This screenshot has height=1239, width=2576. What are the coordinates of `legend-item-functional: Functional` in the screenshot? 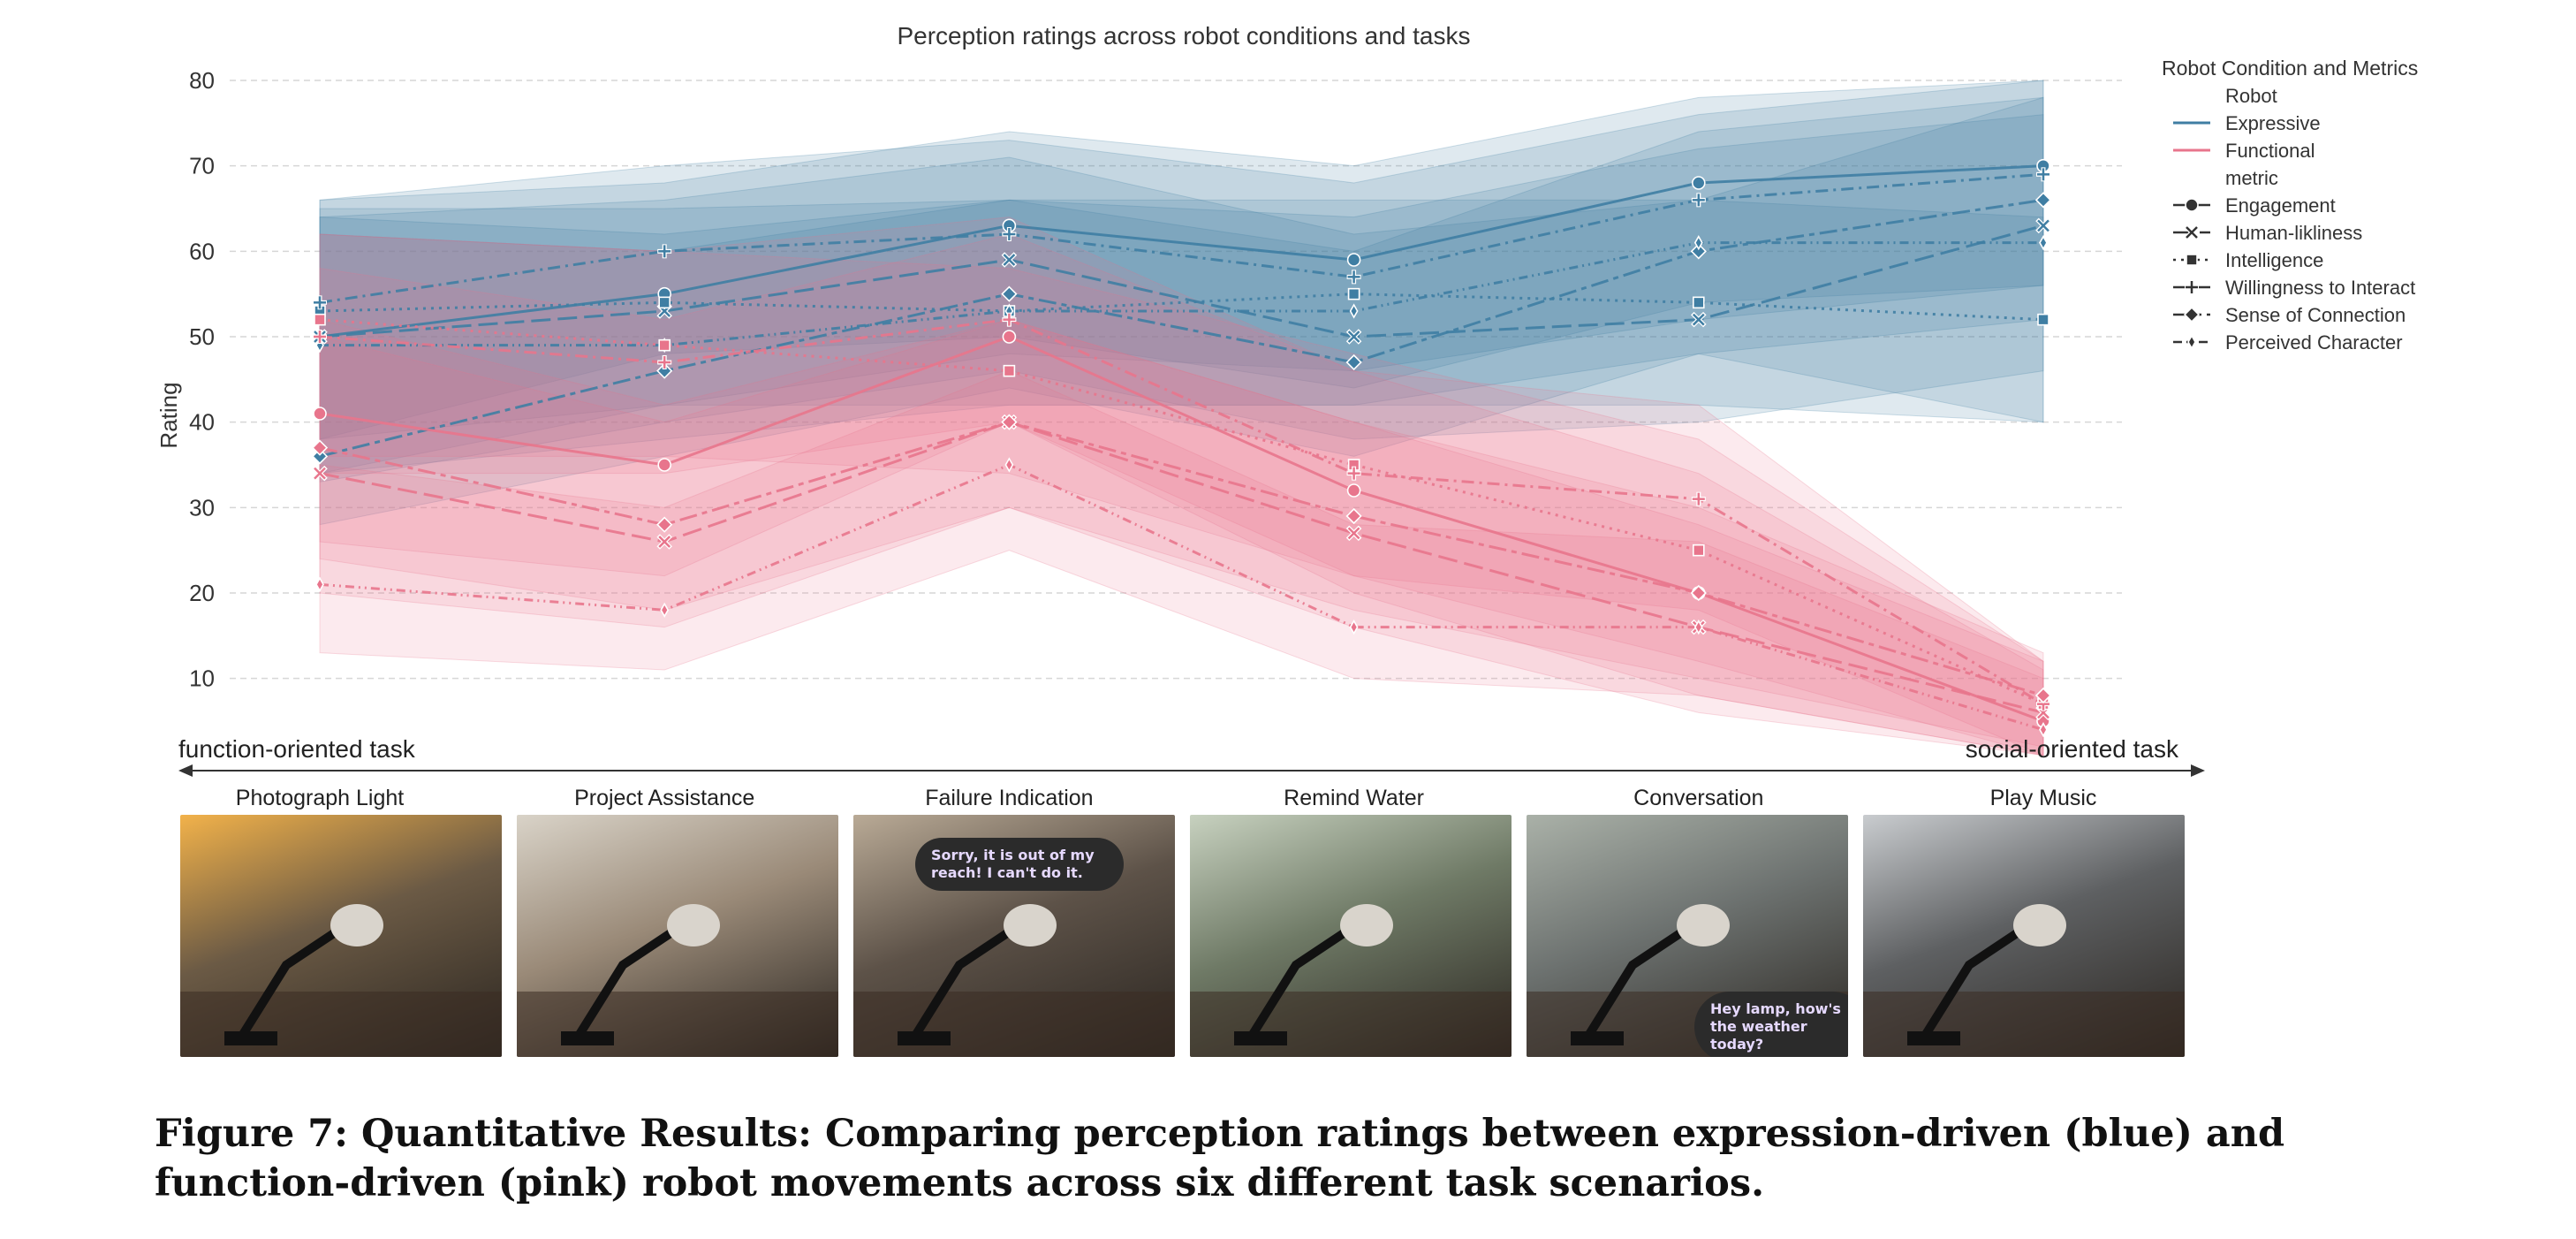 It's located at (2270, 151).